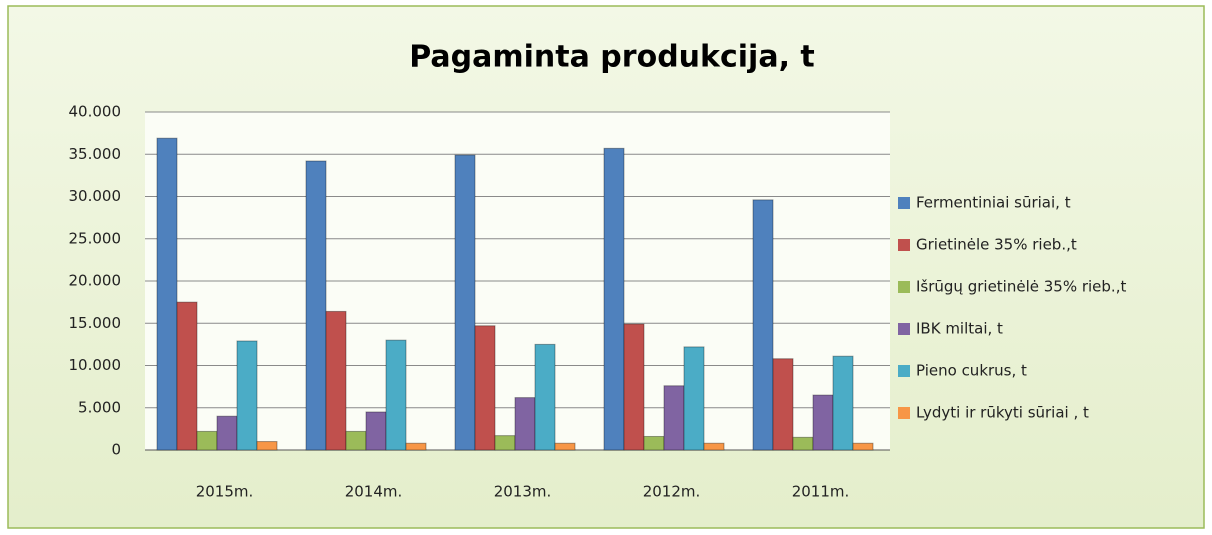 The width and height of the screenshot is (1212, 535). Describe the element at coordinates (95, 154) in the screenshot. I see `y-tick-label: 35.000` at that location.